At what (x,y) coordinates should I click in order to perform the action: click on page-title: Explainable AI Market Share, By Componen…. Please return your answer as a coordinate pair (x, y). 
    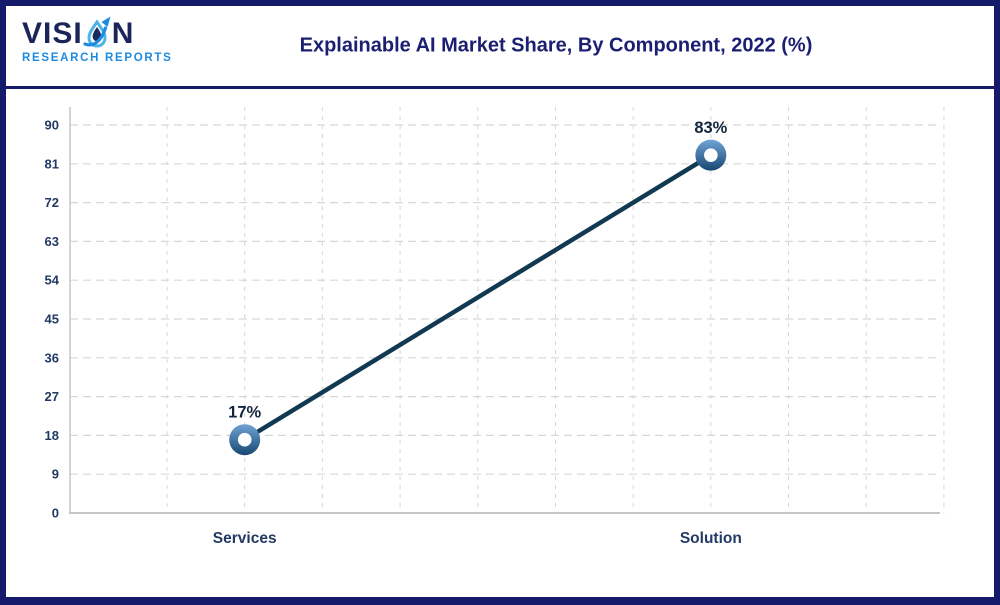
    Looking at the image, I should click on (556, 45).